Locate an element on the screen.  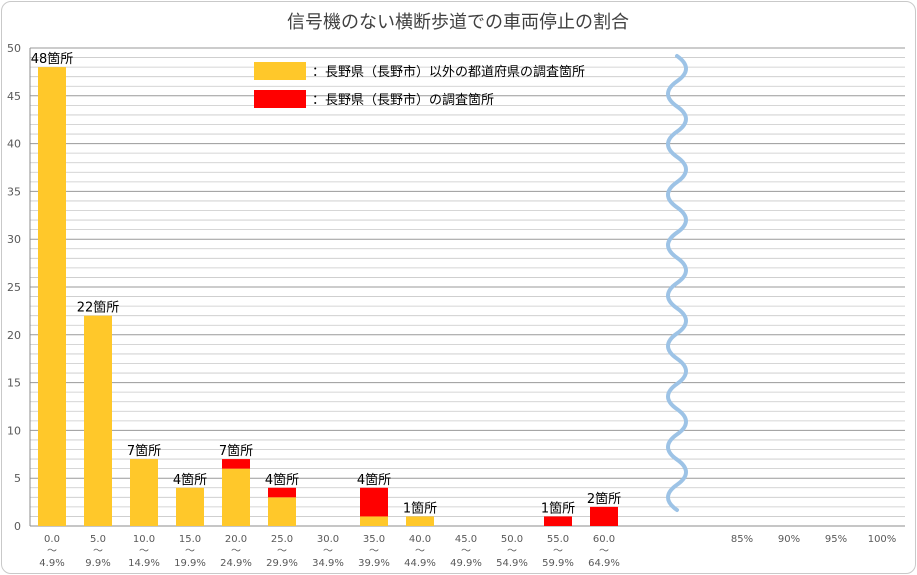
x-tick-label: 0.0 is located at coordinates (52, 539).